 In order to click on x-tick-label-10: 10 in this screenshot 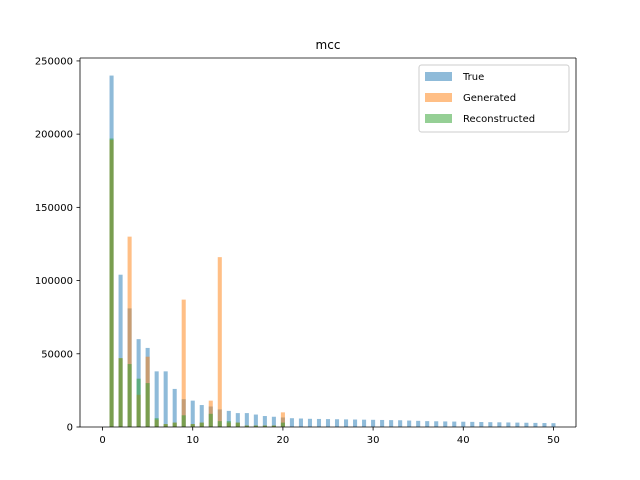, I will do `click(192, 440)`.